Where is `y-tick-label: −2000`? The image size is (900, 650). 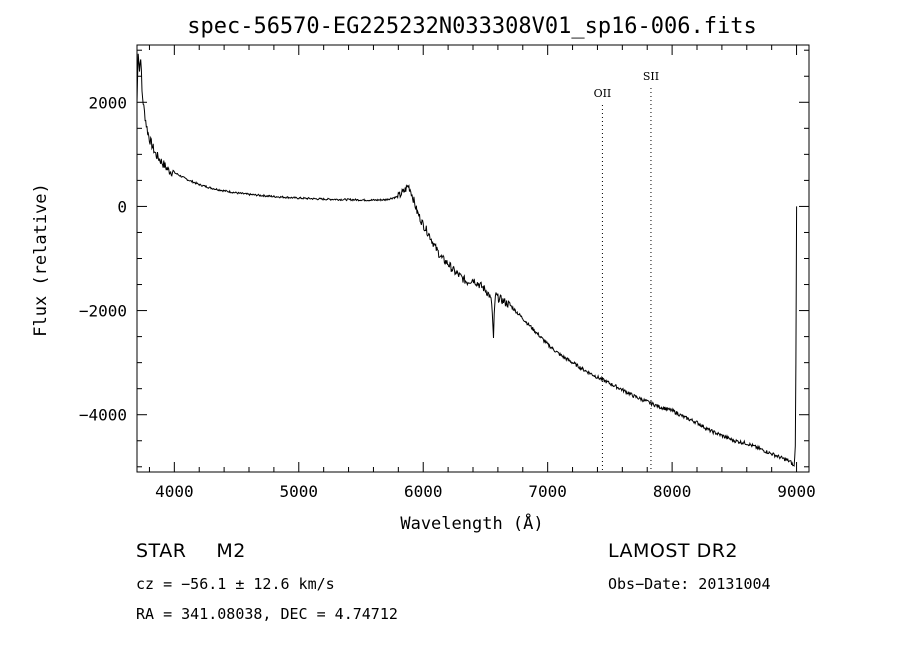 y-tick-label: −2000 is located at coordinates (103, 311).